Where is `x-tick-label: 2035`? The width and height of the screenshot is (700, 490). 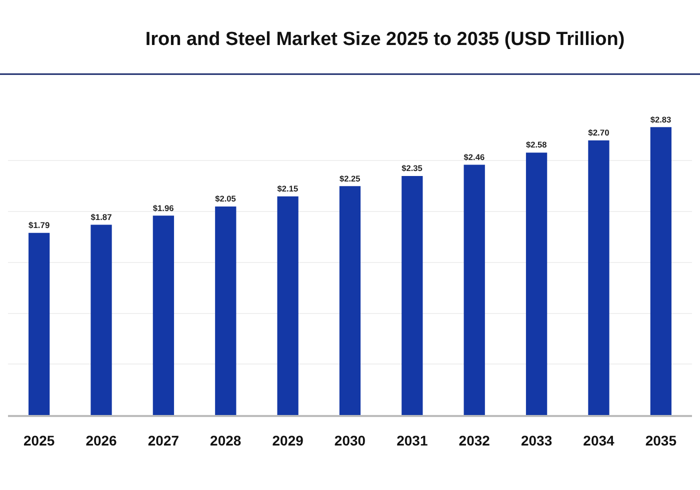 x-tick-label: 2035 is located at coordinates (661, 440).